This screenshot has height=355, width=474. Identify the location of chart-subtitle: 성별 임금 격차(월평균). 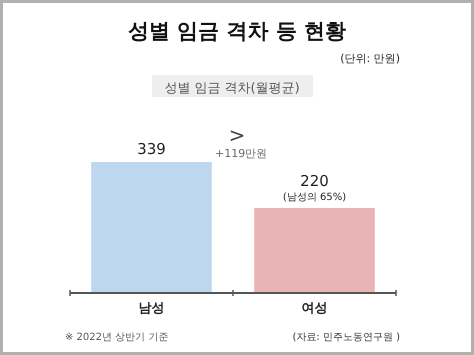
(232, 88).